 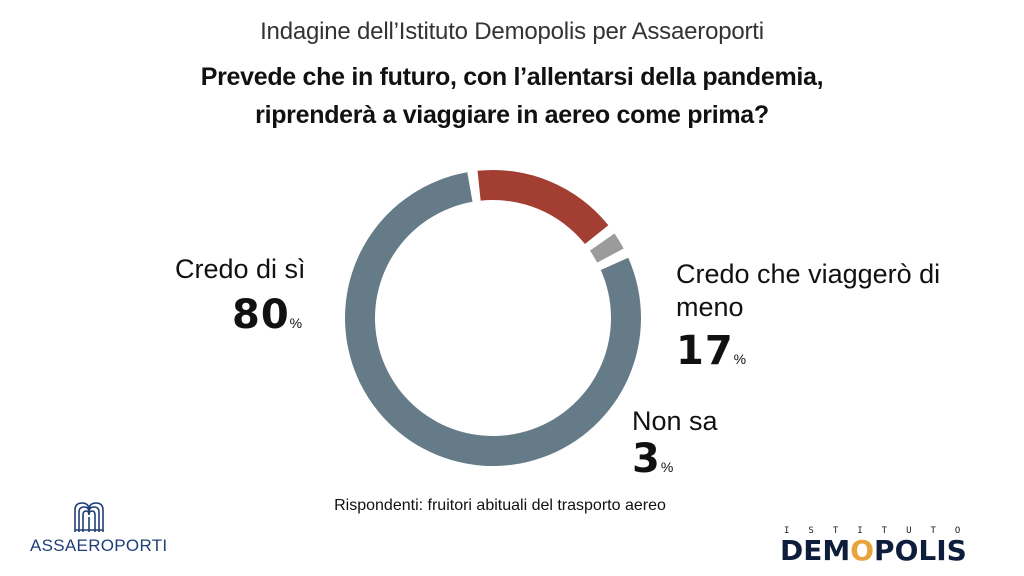 I want to click on value-credo-meno: 17%, so click(x=711, y=351).